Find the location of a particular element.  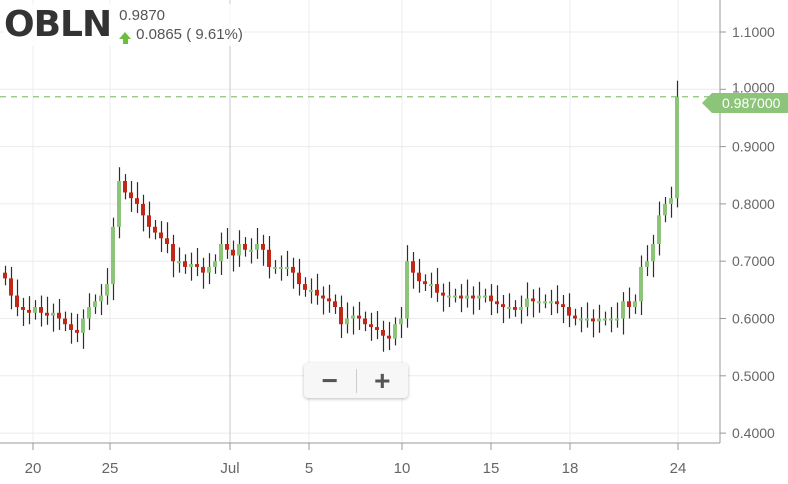

change-value: 0.0865 is located at coordinates (159, 34).